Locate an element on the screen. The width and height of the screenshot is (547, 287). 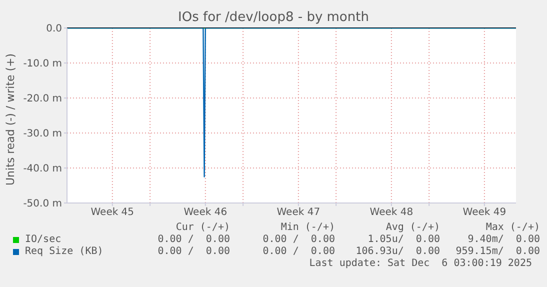
text: 106.93u/ 0.00 is located at coordinates (398, 252).